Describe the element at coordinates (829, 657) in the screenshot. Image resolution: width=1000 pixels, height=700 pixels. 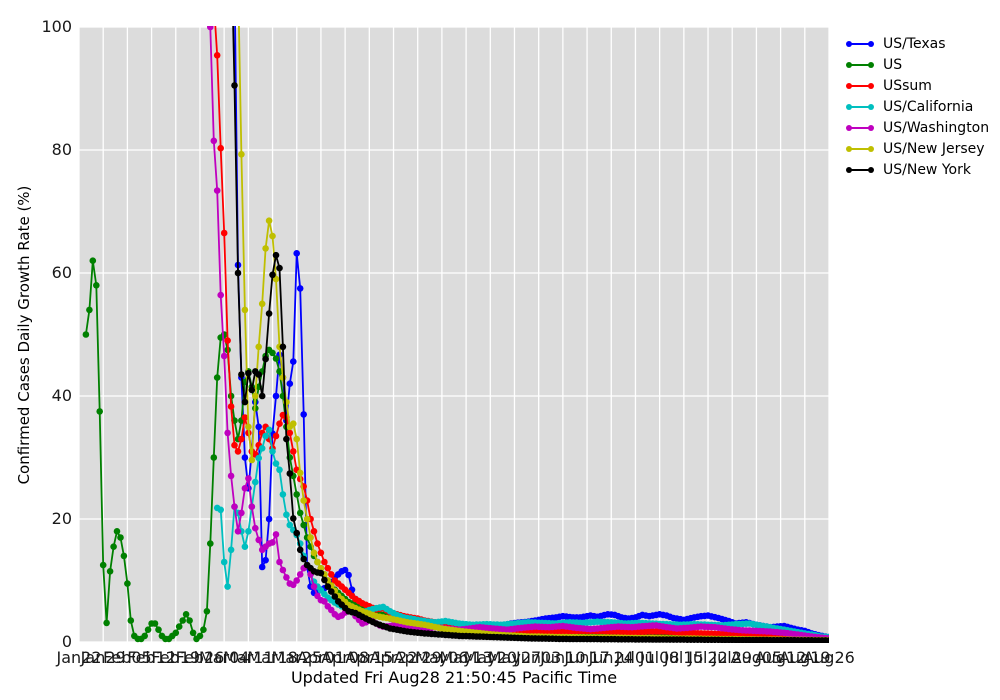
I see `x-tick-label: Aug26` at that location.